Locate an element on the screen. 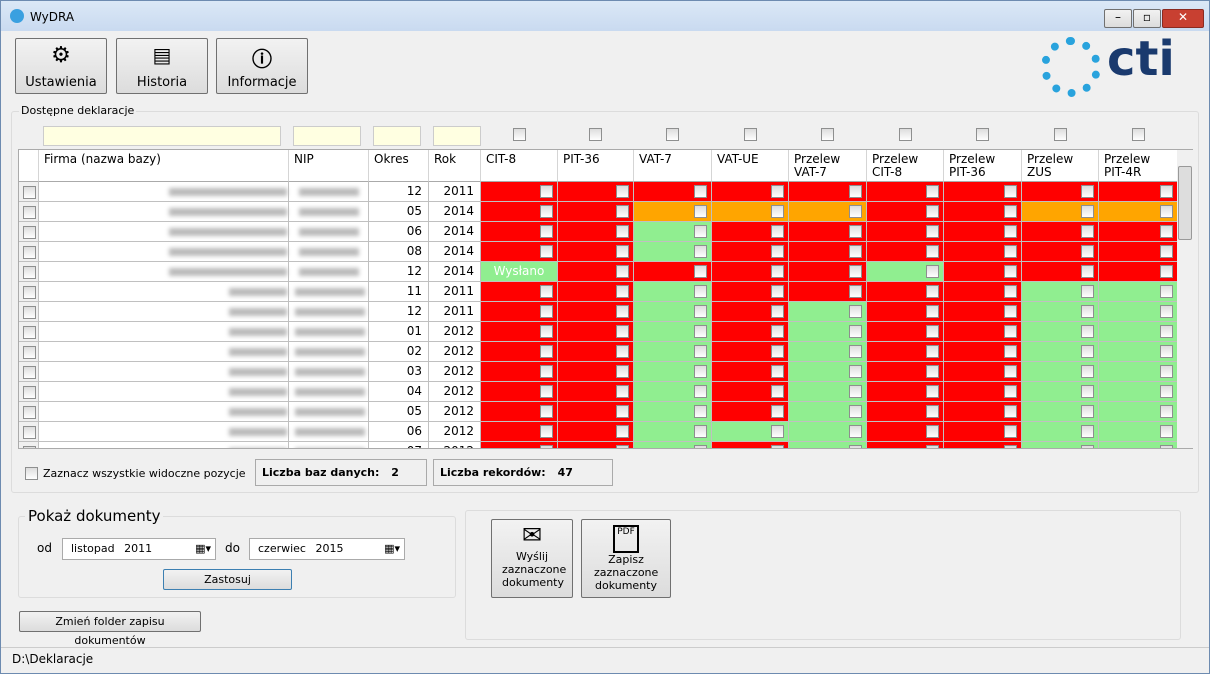  from-date: listopad 2011 ▦▾ is located at coordinates (139, 549).